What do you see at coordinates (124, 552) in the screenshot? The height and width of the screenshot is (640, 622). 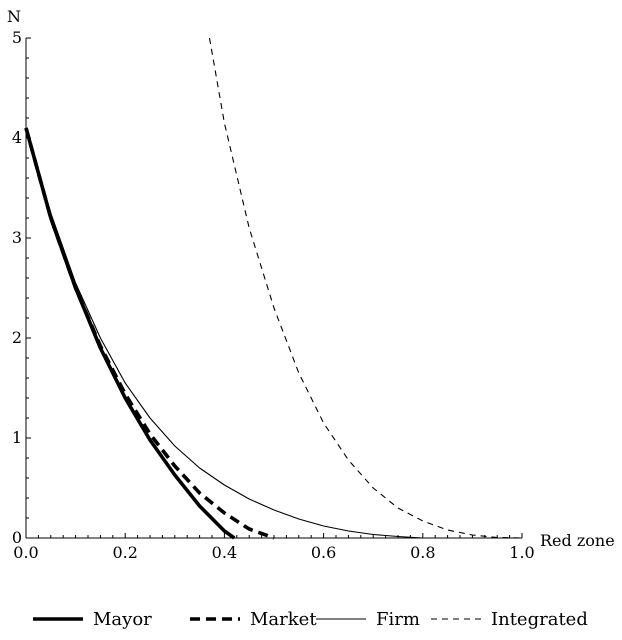 I see `x-tick-label: 0.2` at bounding box center [124, 552].